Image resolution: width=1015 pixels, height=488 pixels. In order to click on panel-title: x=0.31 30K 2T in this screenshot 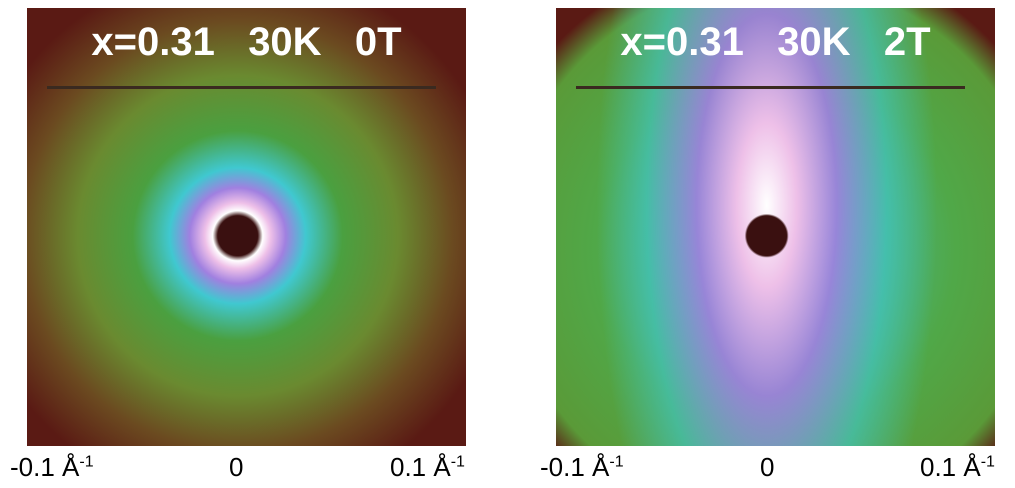, I will do `click(775, 42)`.